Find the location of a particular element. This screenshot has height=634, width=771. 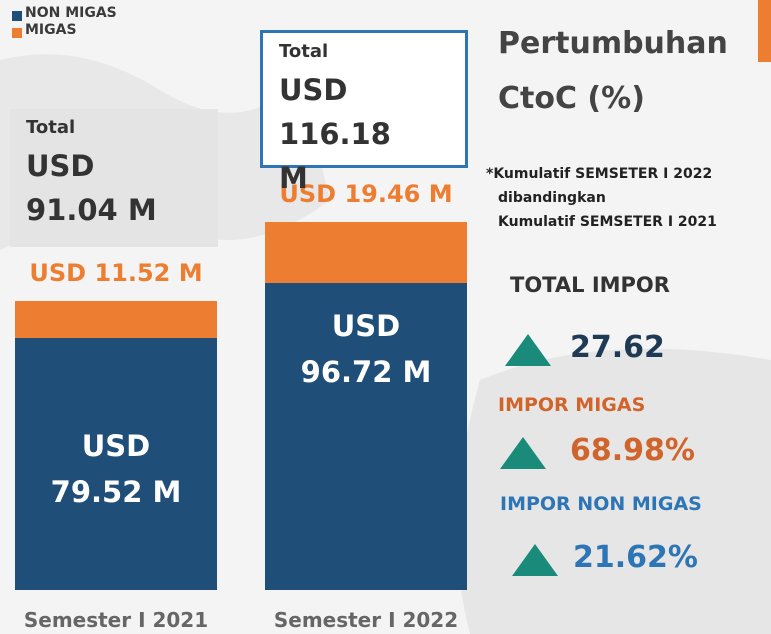

growth-label: TOTAL IMPOR is located at coordinates (590, 285).